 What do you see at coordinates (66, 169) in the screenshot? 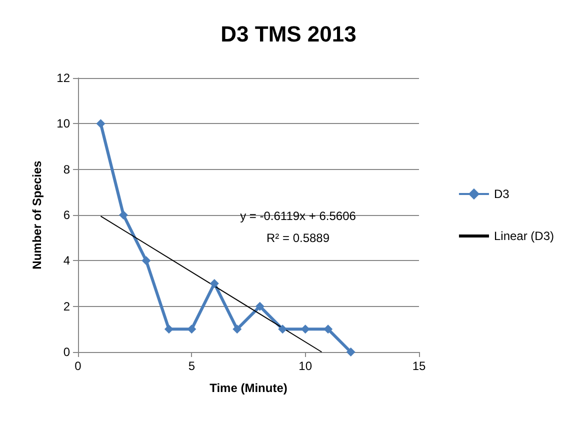
I see `y-tick-label: 8` at bounding box center [66, 169].